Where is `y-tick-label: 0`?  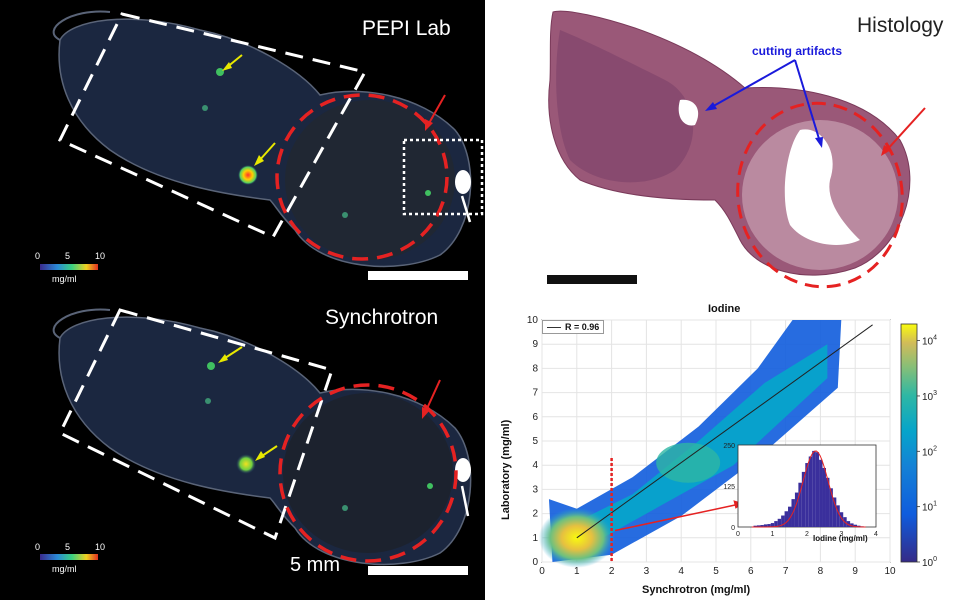 y-tick-label: 0 is located at coordinates (535, 562).